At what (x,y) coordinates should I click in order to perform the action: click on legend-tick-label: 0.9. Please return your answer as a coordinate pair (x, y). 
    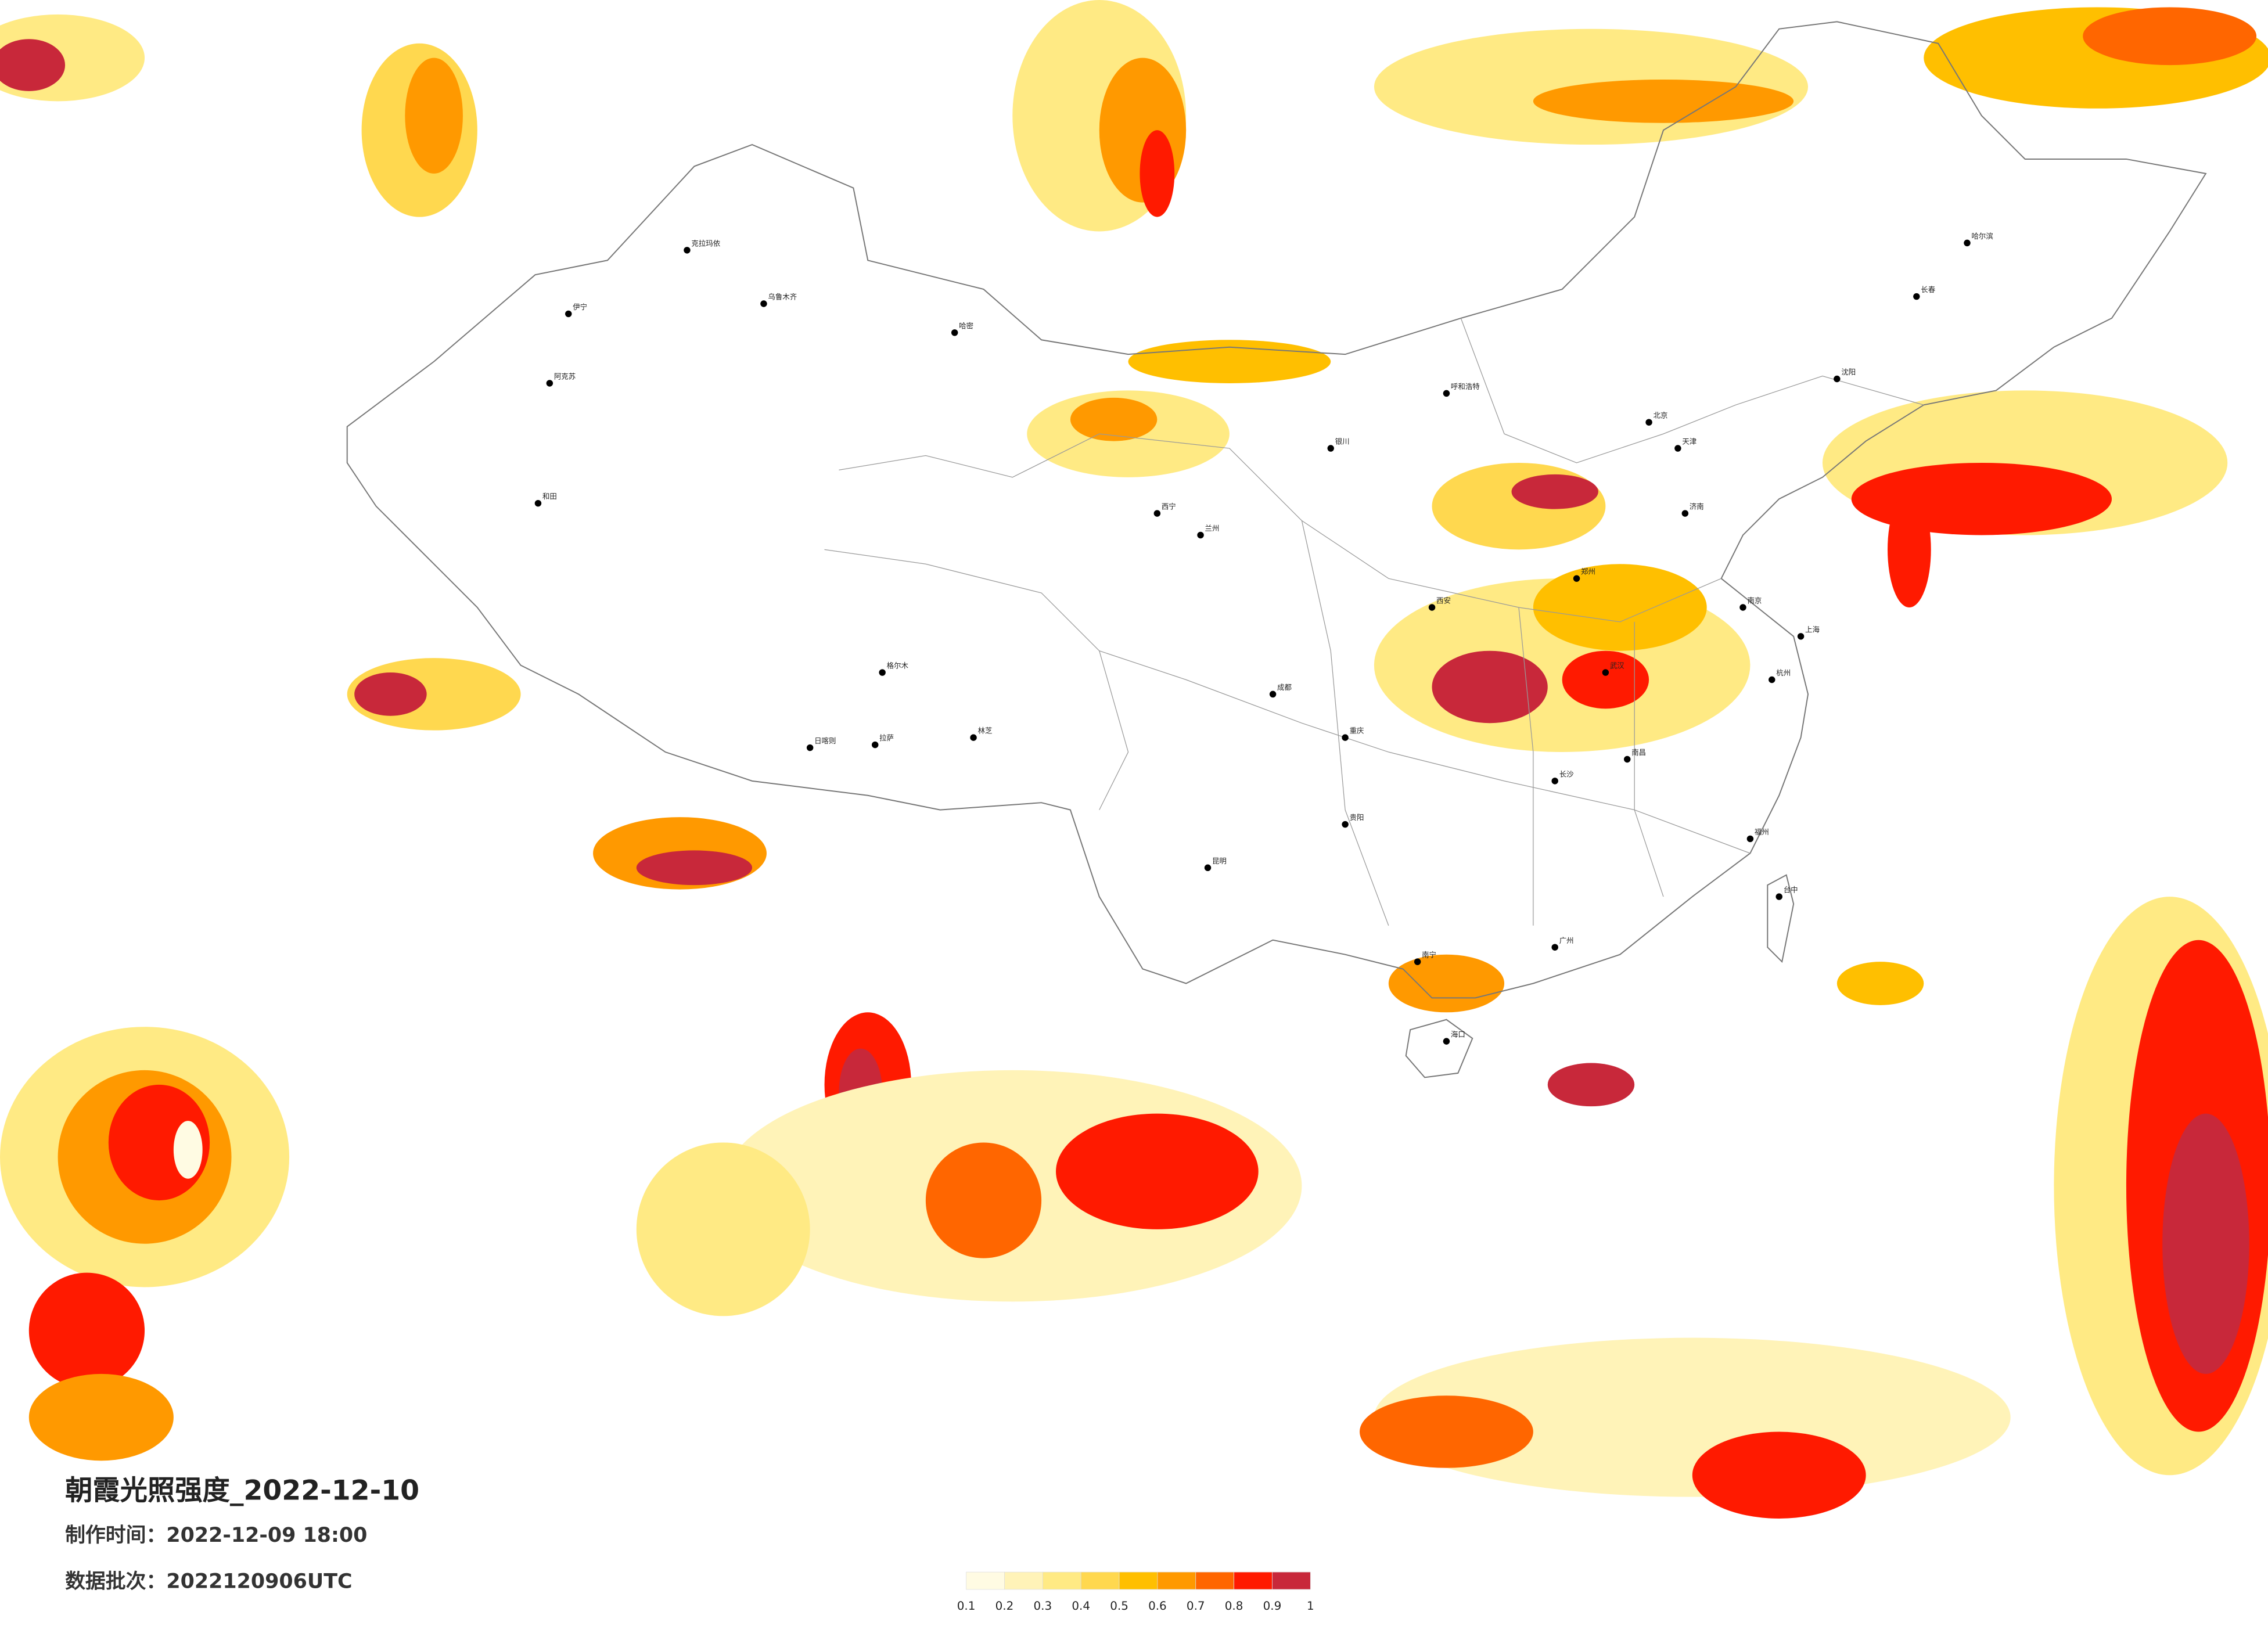
    Looking at the image, I should click on (1272, 1606).